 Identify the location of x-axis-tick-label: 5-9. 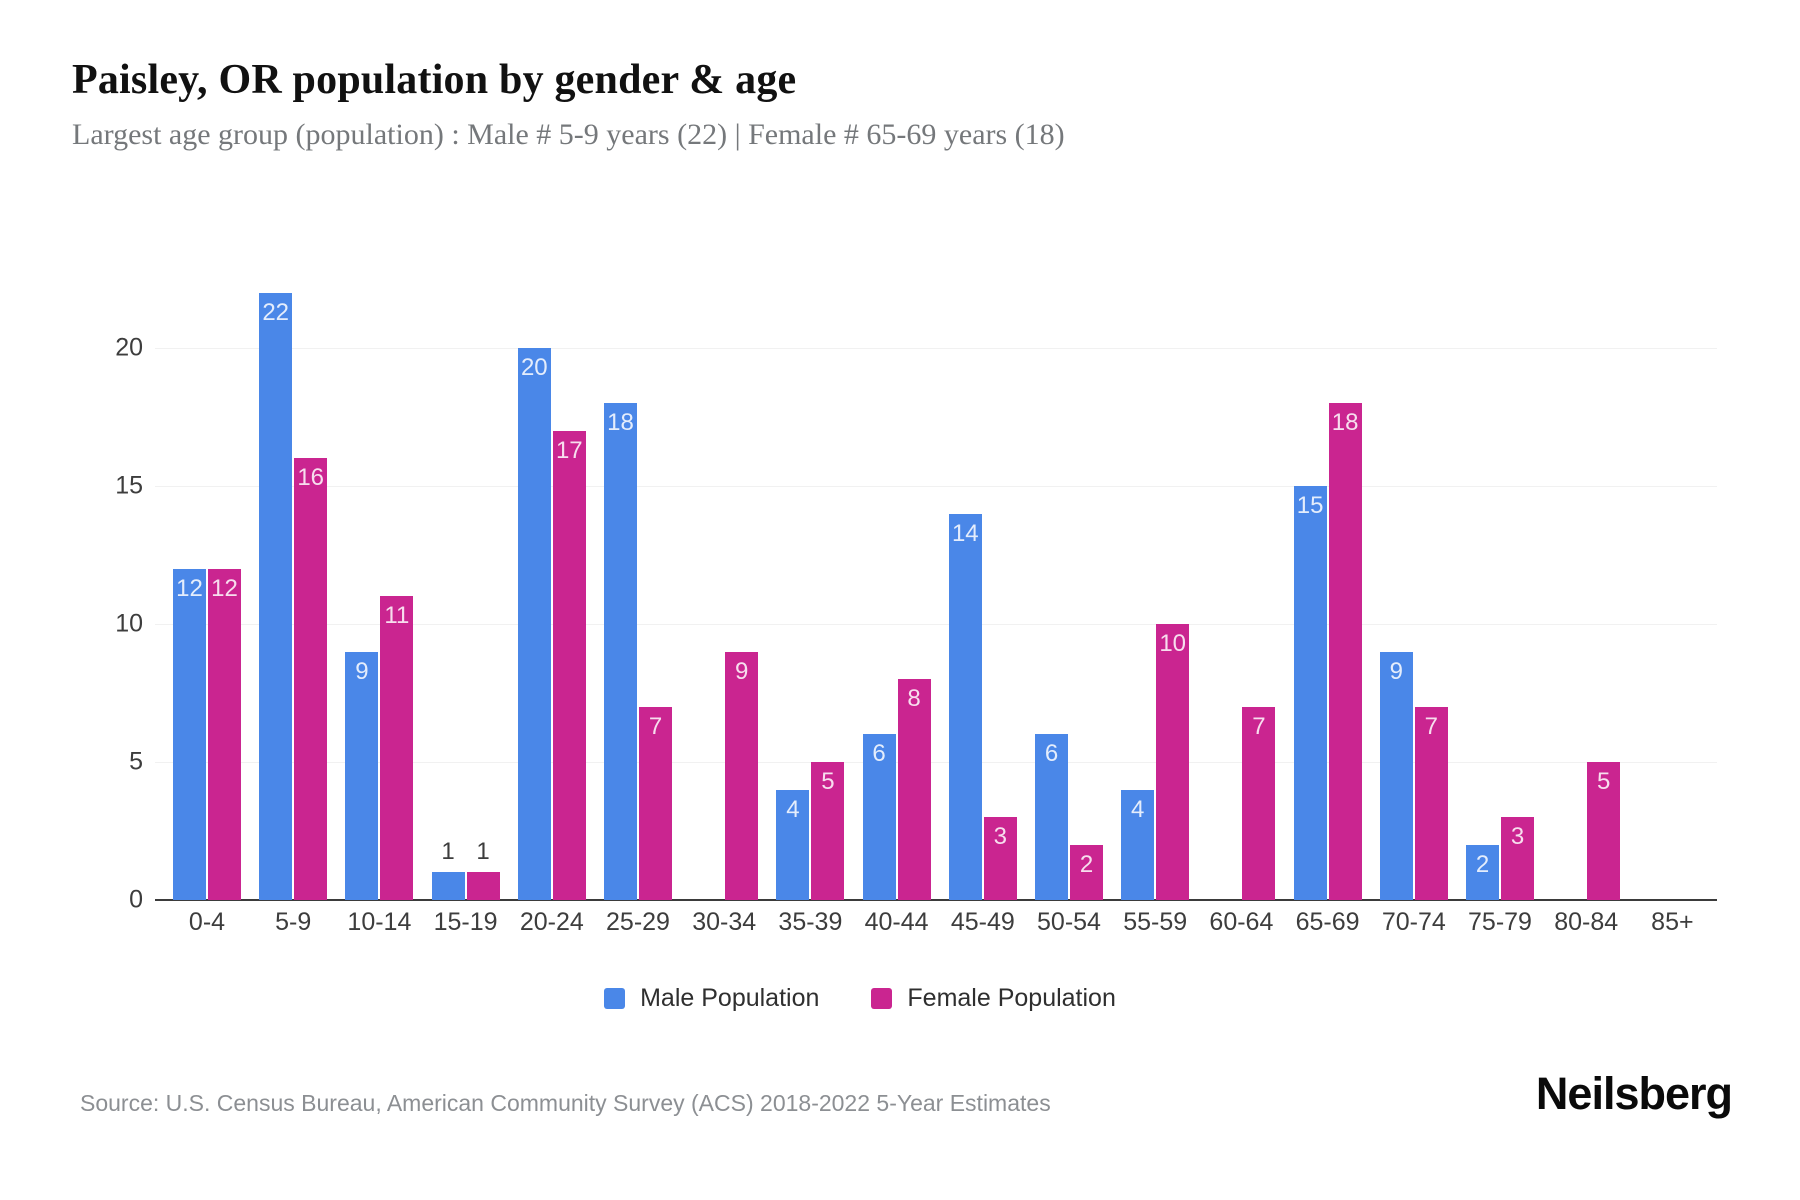
(293, 922).